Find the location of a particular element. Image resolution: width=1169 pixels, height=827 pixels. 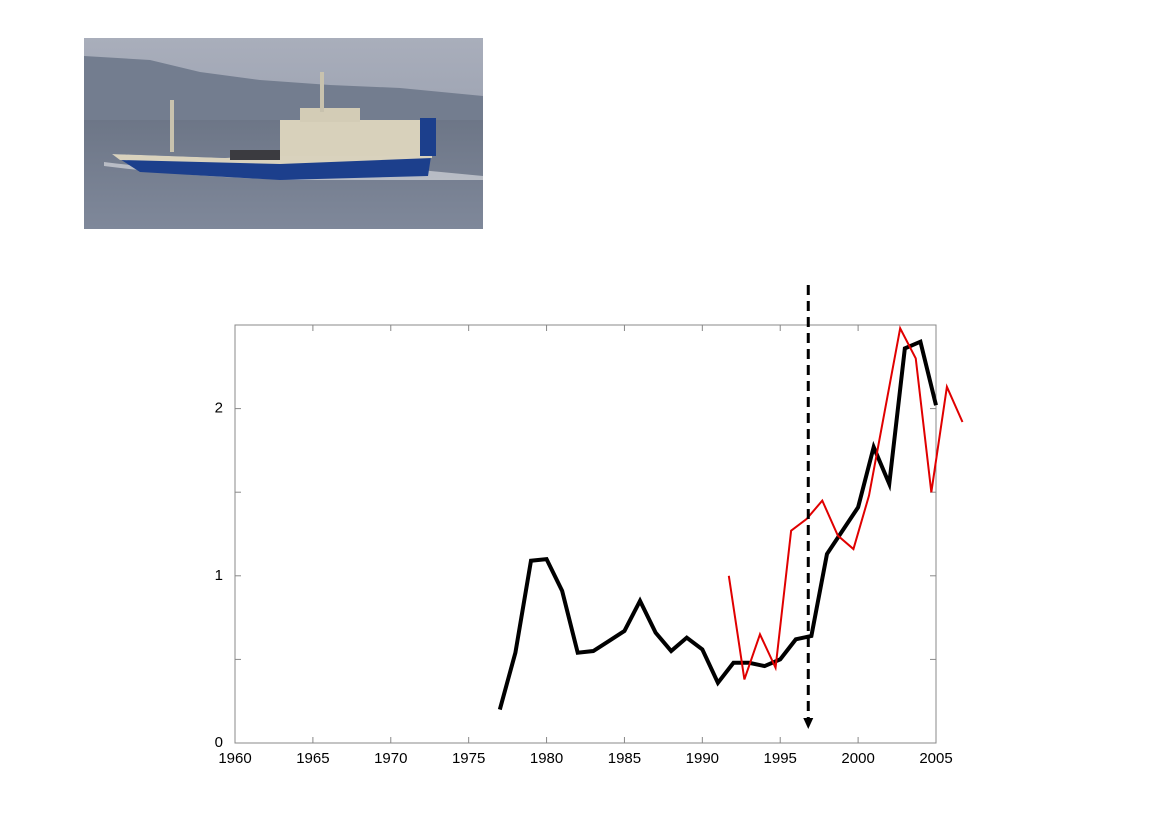

x-tick-label: 1960 is located at coordinates (234, 758).